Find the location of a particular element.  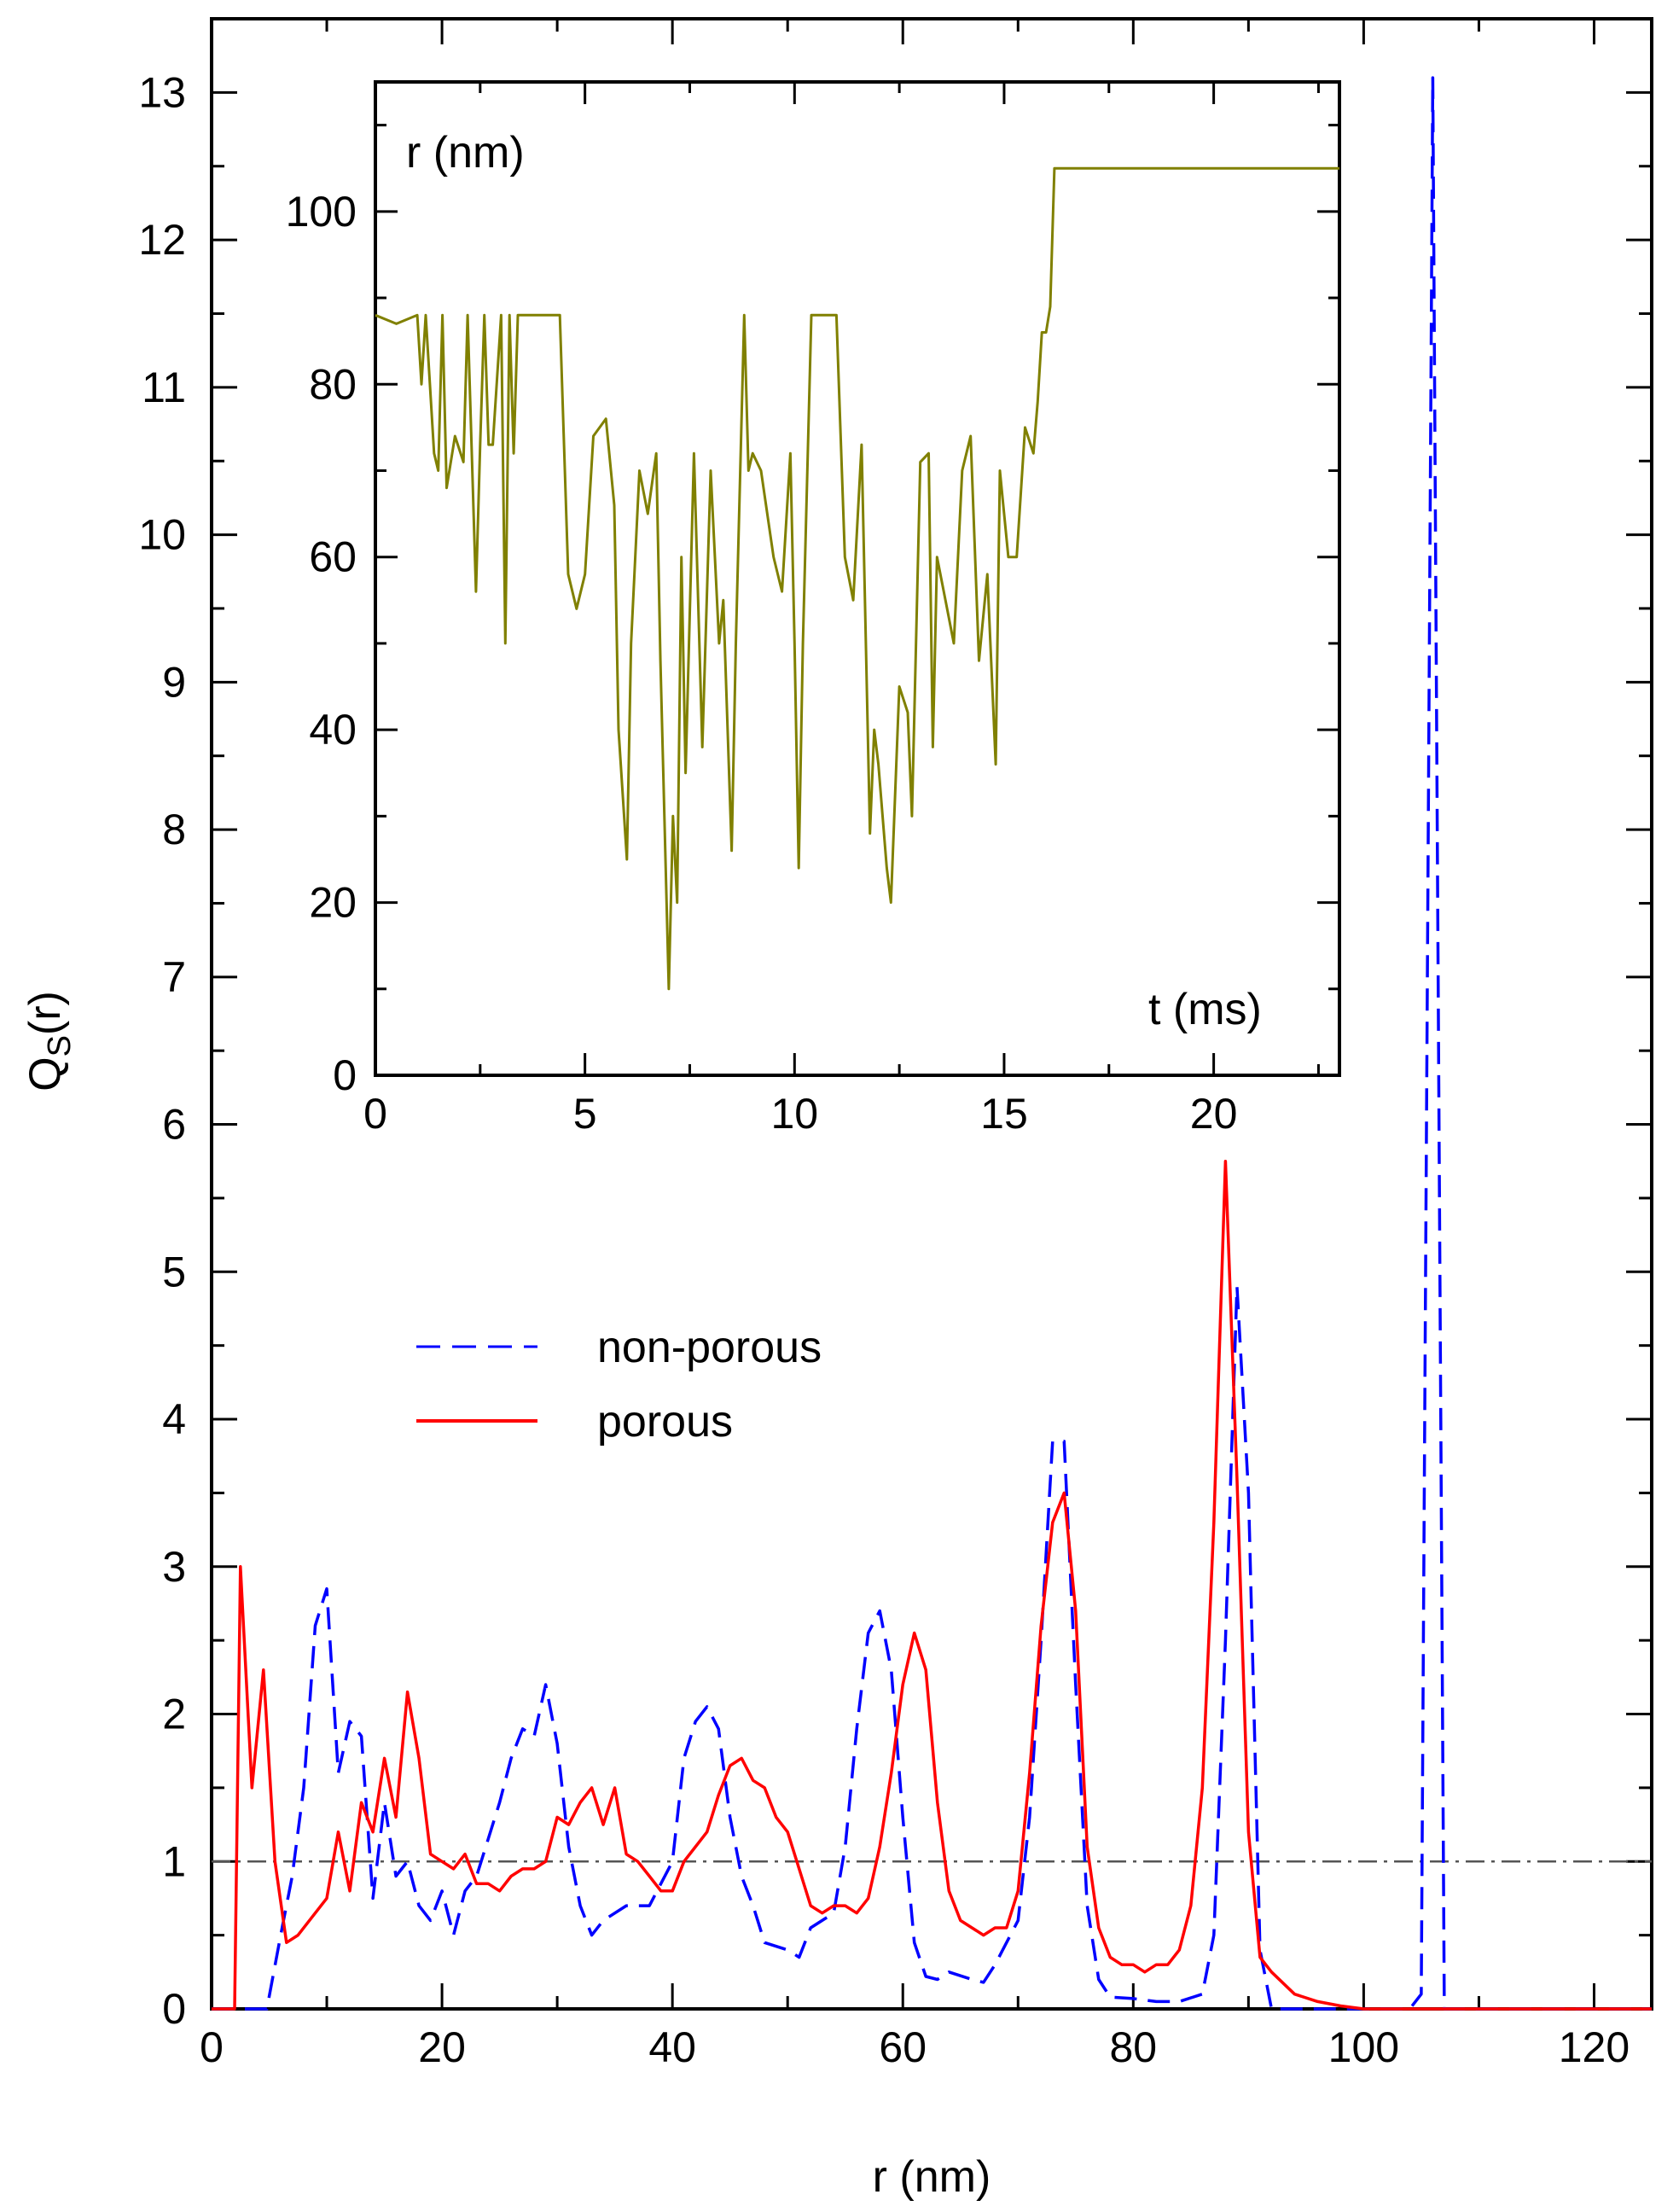

inset-x-axis-label: t (ms) is located at coordinates (1205, 1009).